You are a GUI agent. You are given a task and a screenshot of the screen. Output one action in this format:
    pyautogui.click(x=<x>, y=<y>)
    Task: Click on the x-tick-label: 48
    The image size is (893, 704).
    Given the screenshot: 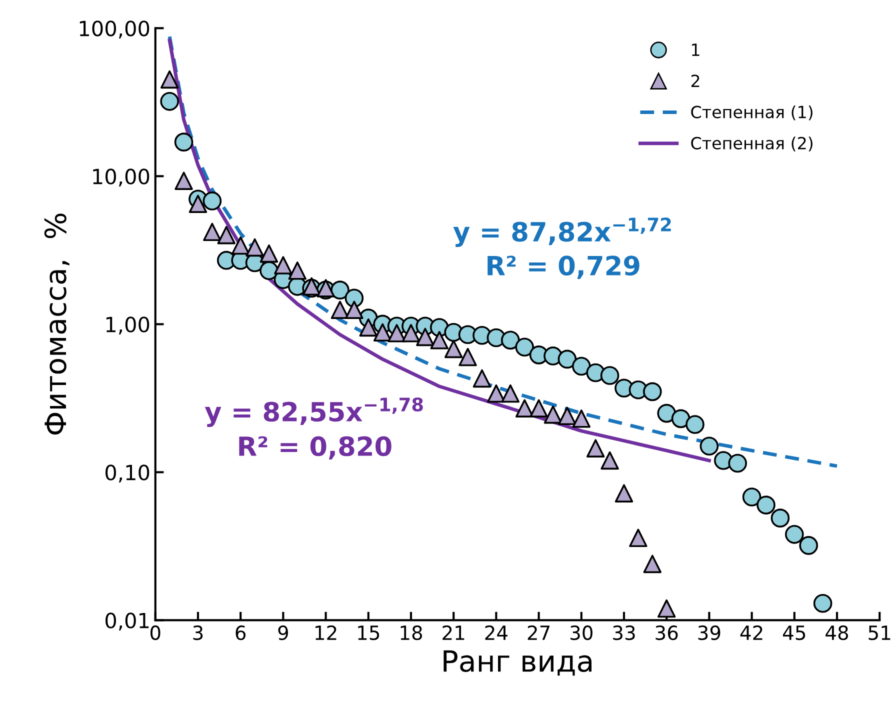 What is the action you would take?
    pyautogui.click(x=837, y=632)
    